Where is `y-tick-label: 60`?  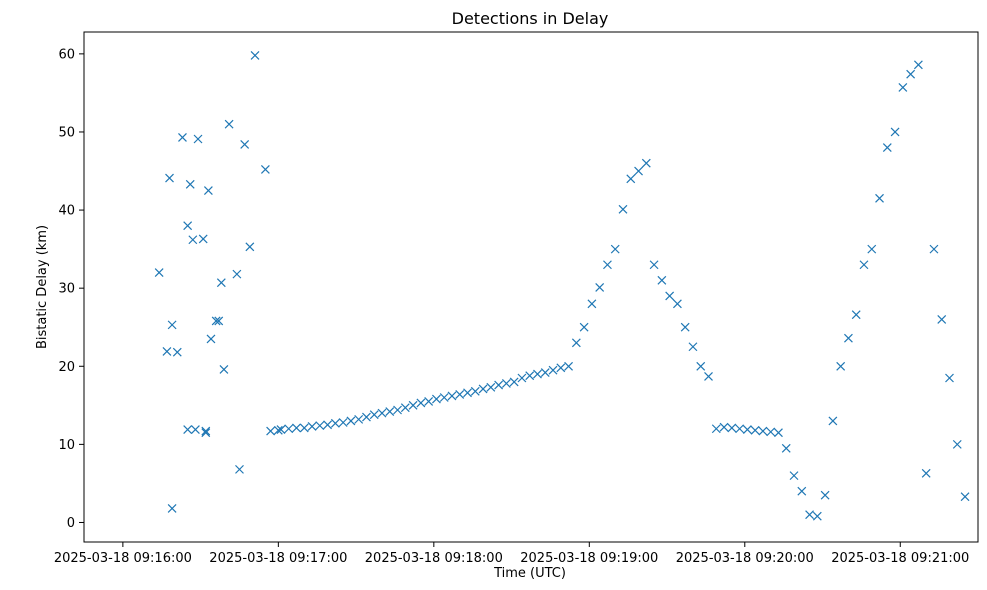
y-tick-label: 60 is located at coordinates (66, 54).